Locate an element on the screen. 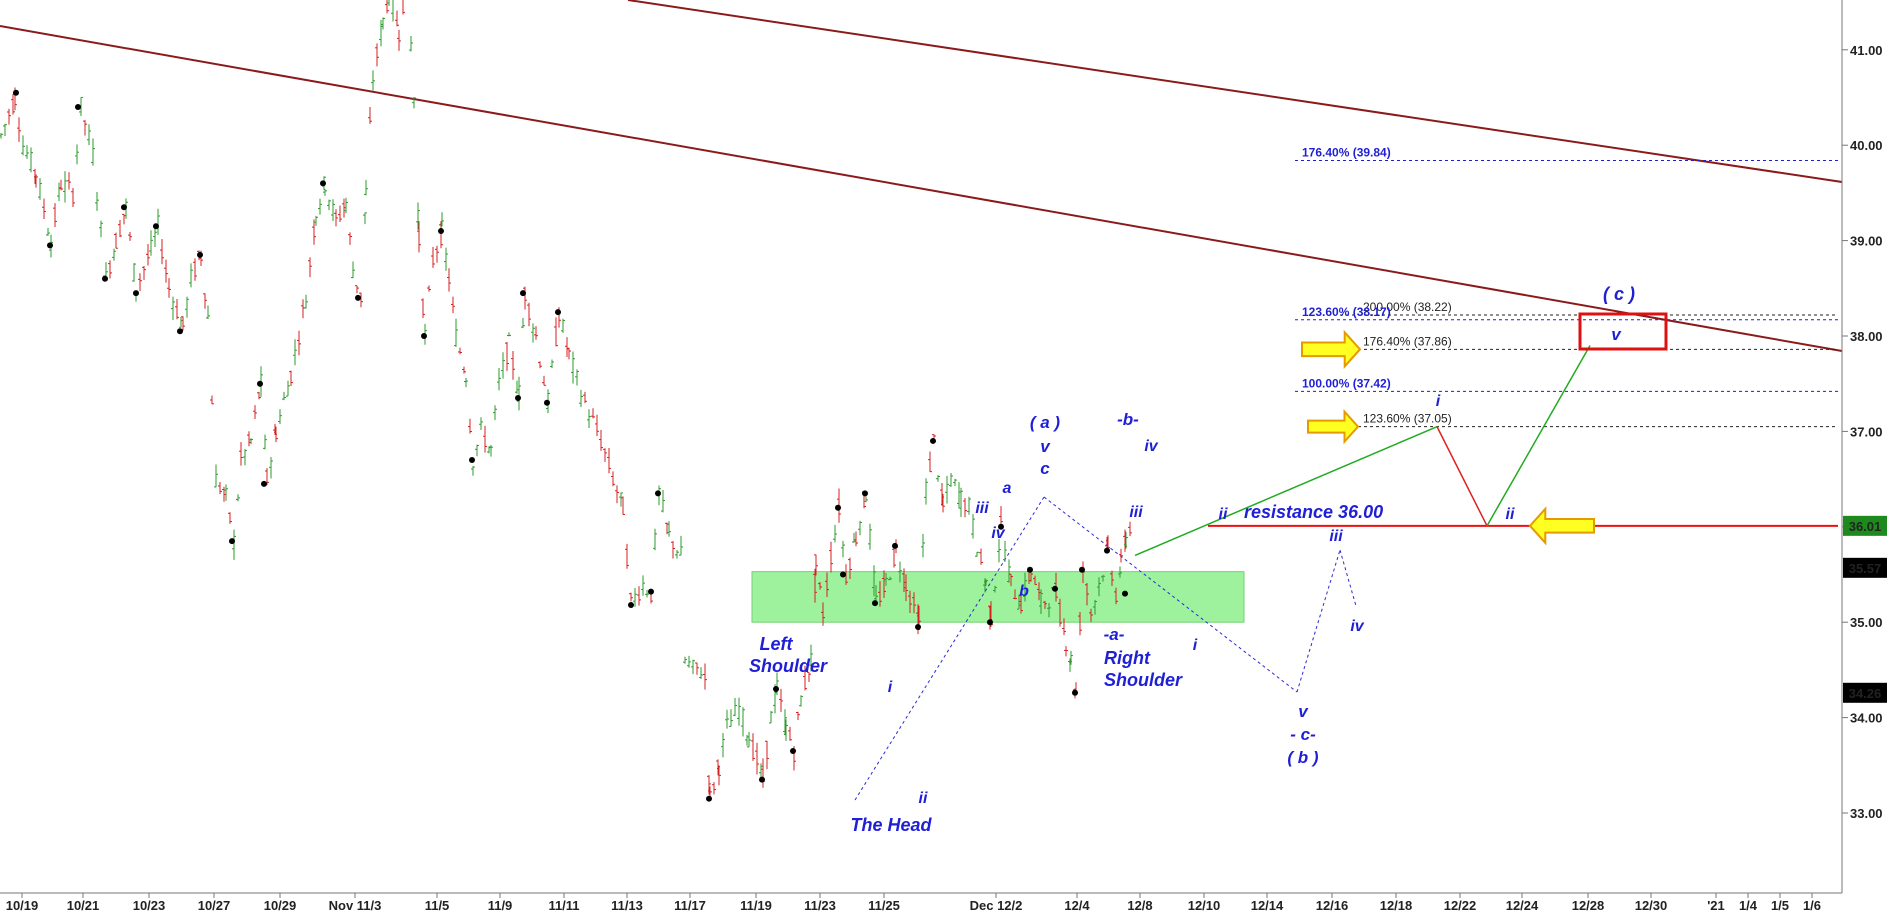 This screenshot has height=916, width=1893. wave-c-label: - c- is located at coordinates (1303, 734).